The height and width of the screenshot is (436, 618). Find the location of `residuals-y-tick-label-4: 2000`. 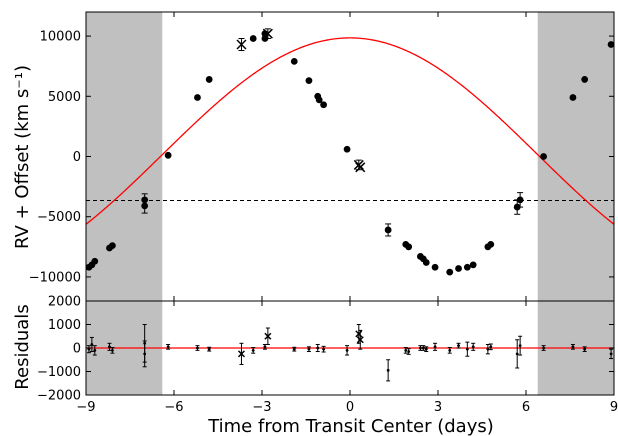

residuals-y-tick-label-4: 2000 is located at coordinates (64, 302).